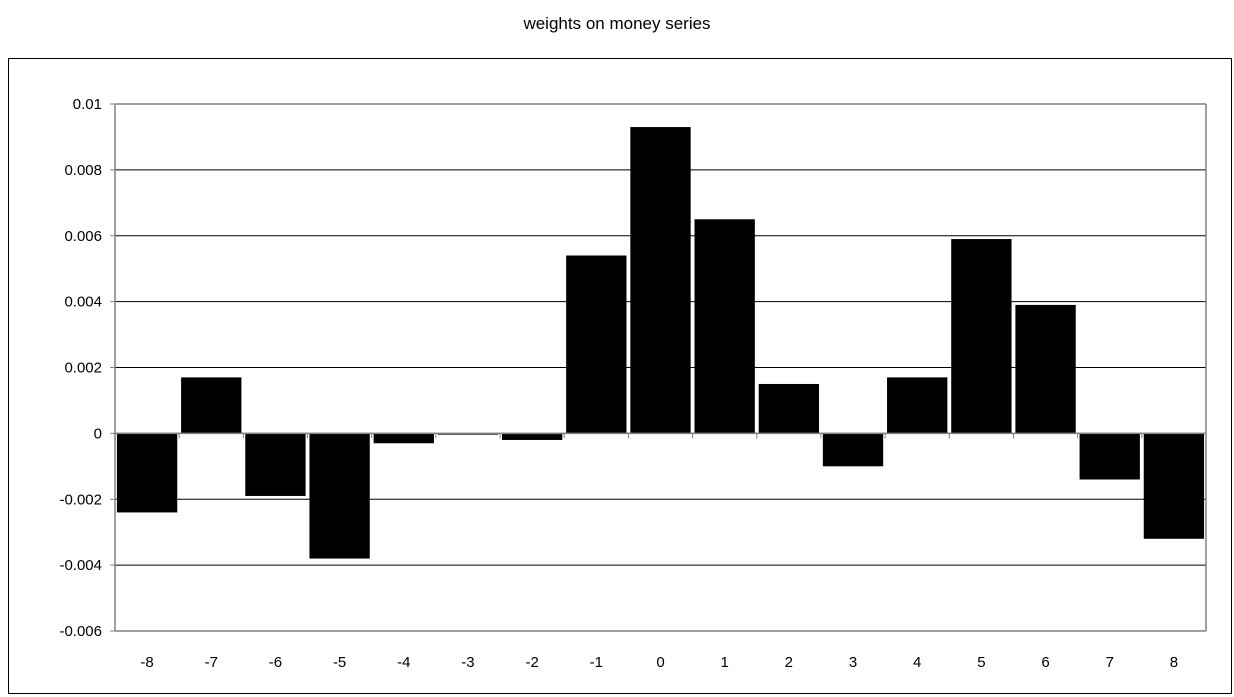  Describe the element at coordinates (596, 344) in the screenshot. I see `bar--1` at that location.